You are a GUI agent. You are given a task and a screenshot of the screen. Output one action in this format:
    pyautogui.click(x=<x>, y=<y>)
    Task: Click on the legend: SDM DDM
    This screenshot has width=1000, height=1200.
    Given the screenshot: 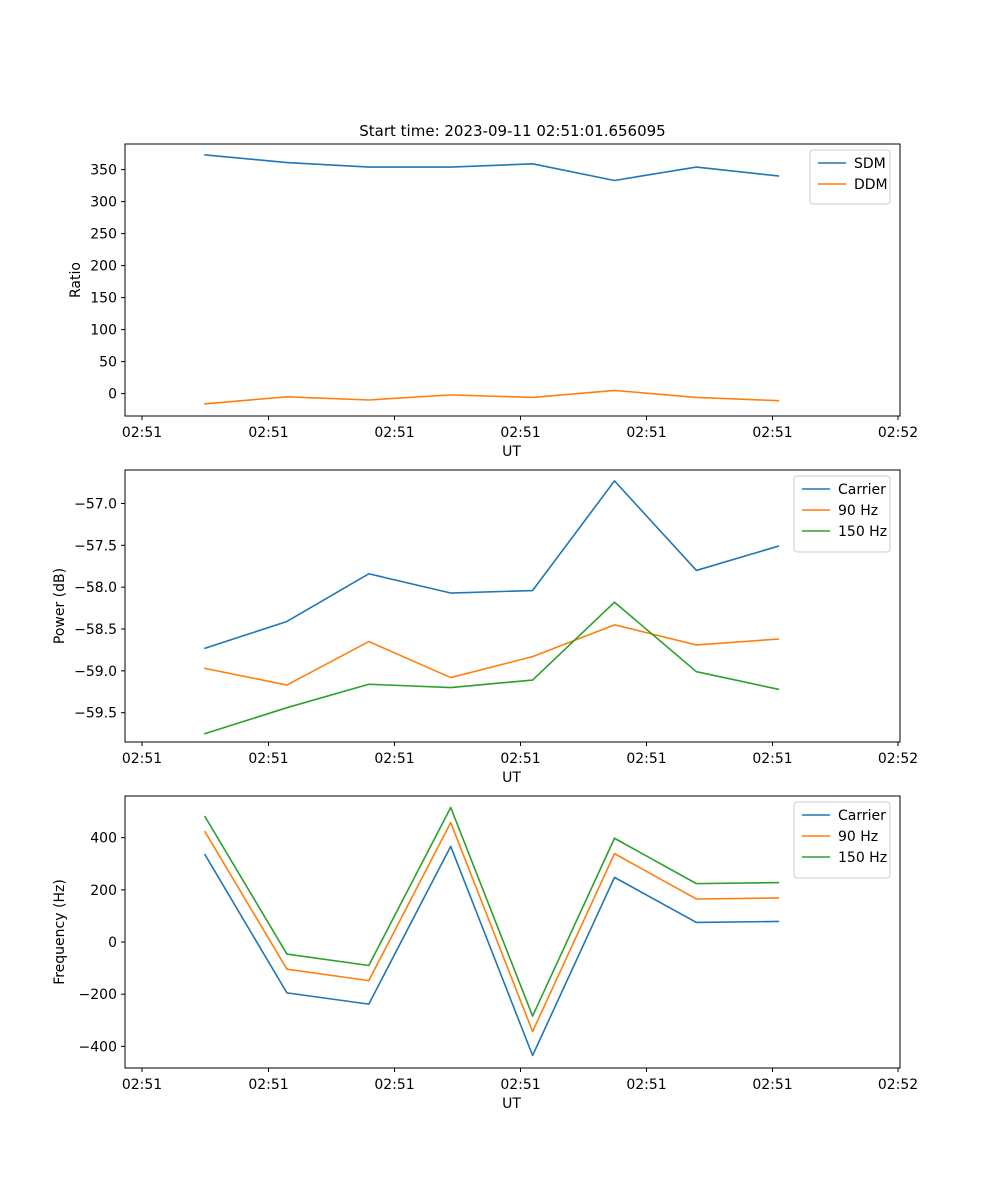 What is the action you would take?
    pyautogui.click(x=850, y=177)
    